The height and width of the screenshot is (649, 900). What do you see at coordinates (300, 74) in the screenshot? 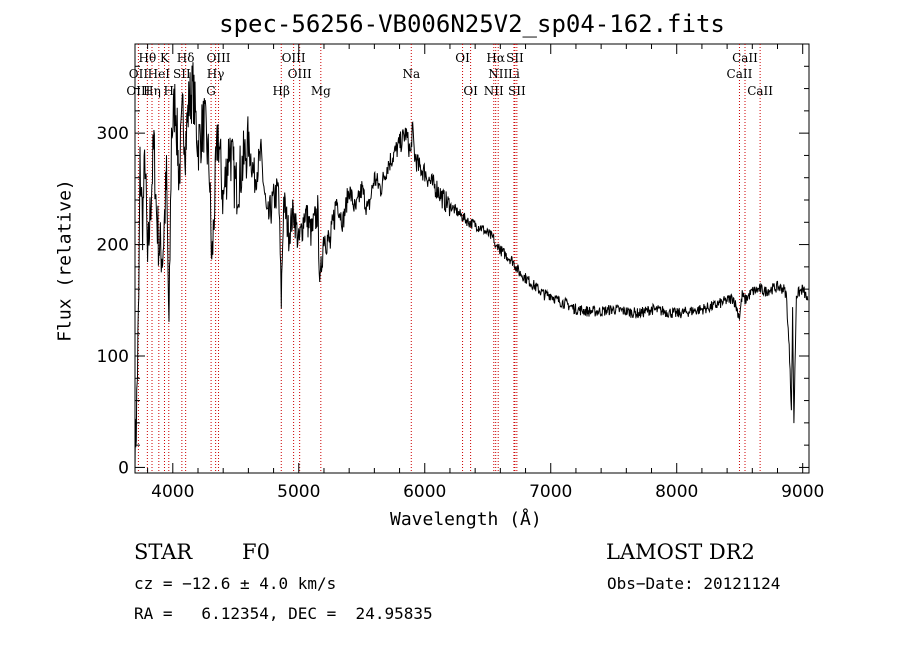
I see `marker-label-13: OIII` at bounding box center [300, 74].